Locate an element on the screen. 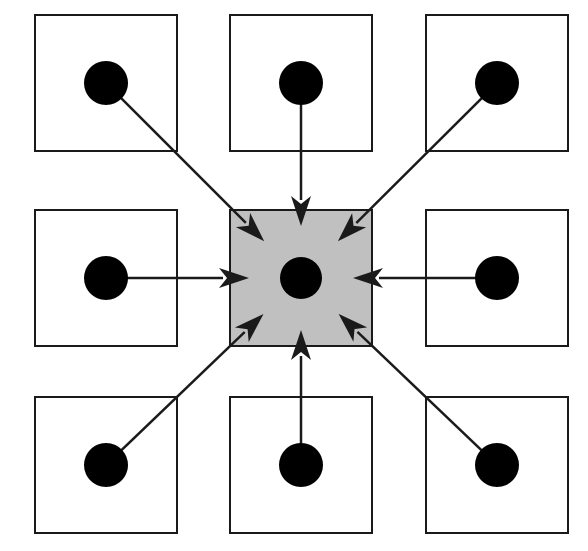  neighbor-node-r2-c2 is located at coordinates (497, 465).